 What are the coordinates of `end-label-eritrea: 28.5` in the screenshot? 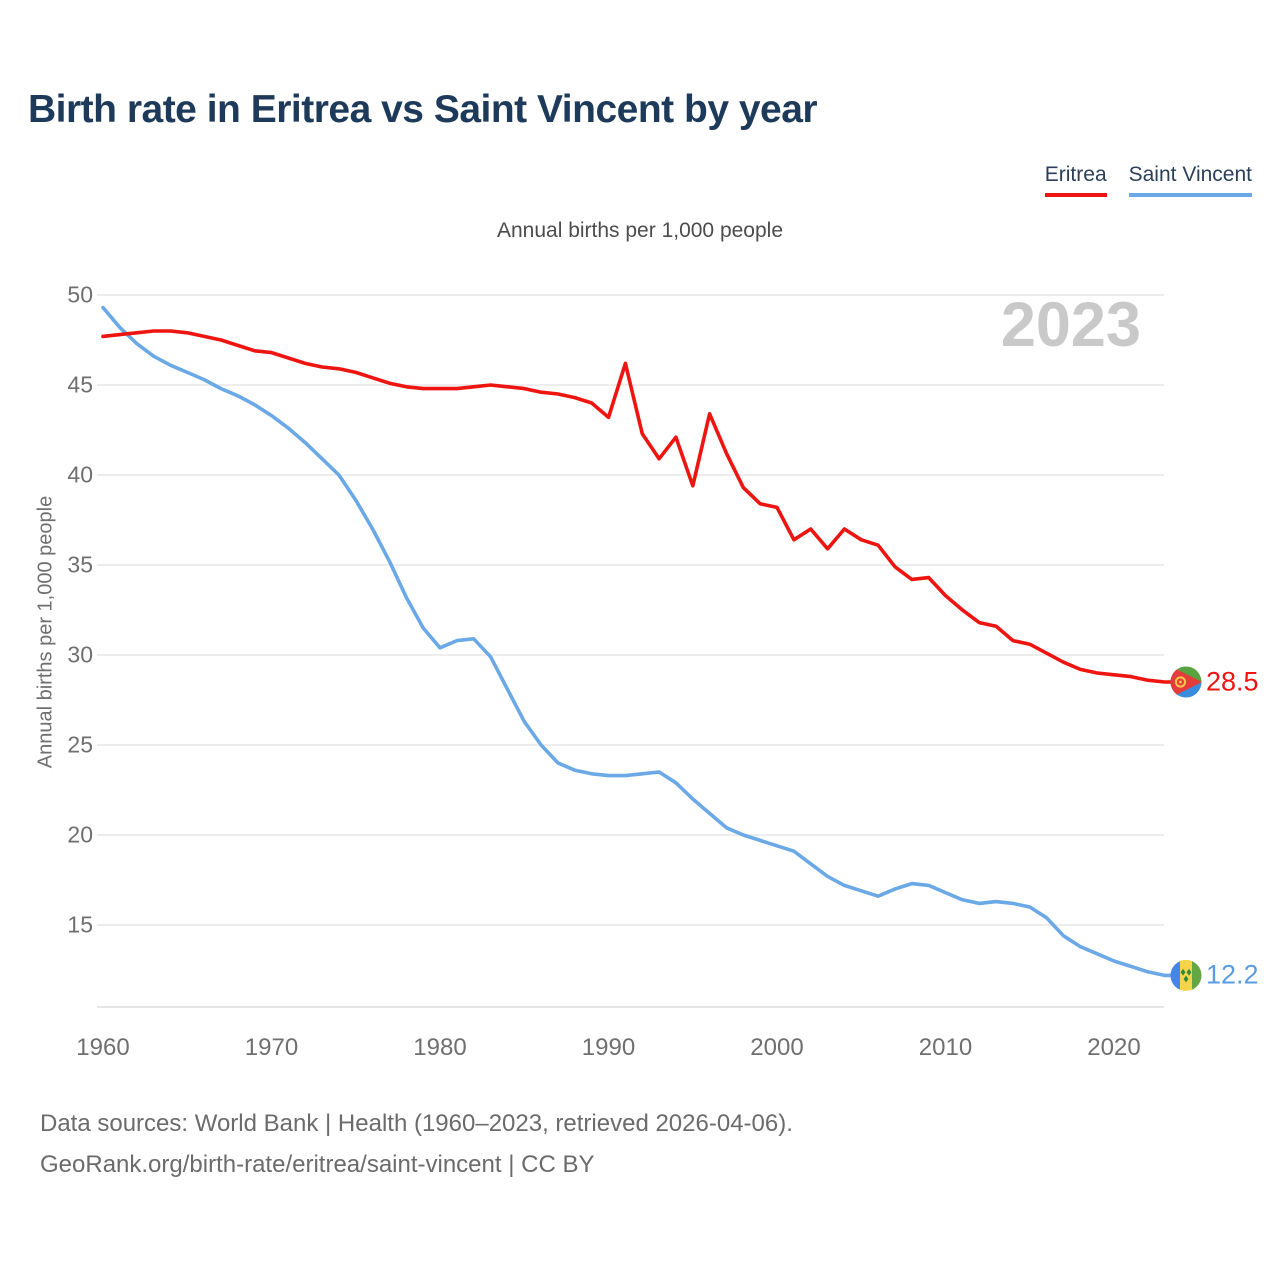 It's located at (1232, 681).